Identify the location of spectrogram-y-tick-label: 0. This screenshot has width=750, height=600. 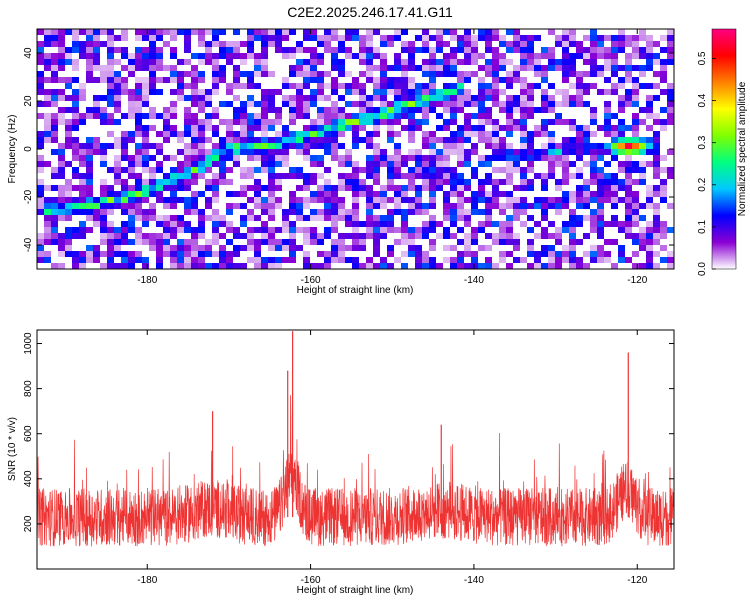
(28, 149).